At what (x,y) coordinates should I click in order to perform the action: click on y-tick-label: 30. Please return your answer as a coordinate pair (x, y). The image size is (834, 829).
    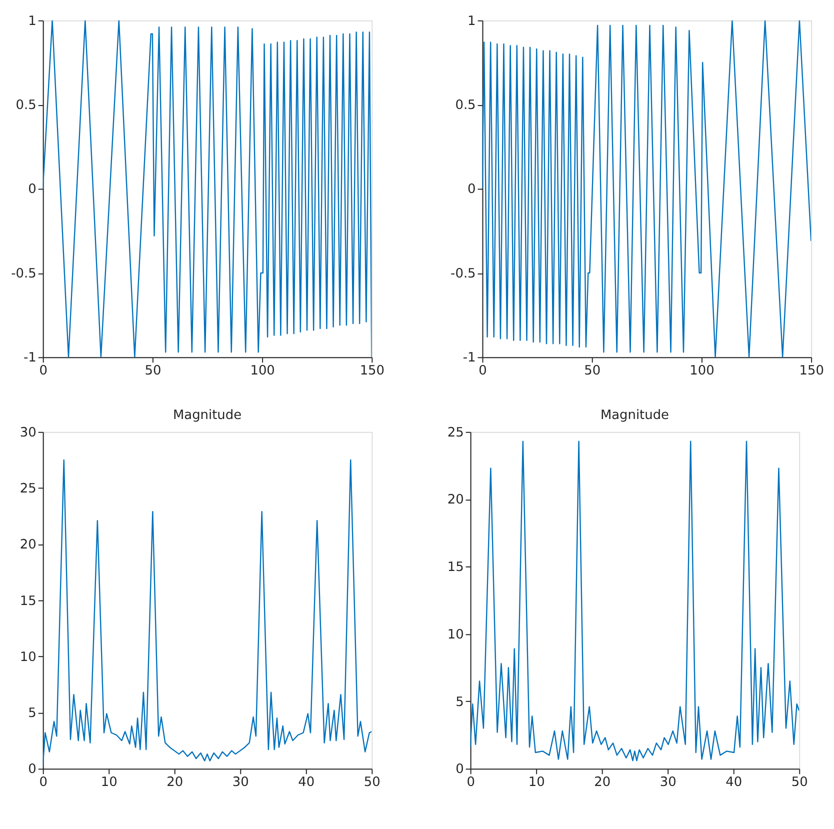
    Looking at the image, I should click on (28, 432).